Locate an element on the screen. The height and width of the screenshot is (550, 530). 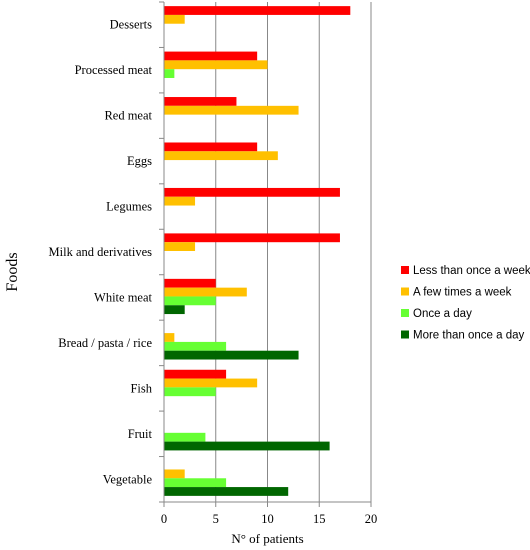
legend-swatch-more-than-once-a-day is located at coordinates (405, 334).